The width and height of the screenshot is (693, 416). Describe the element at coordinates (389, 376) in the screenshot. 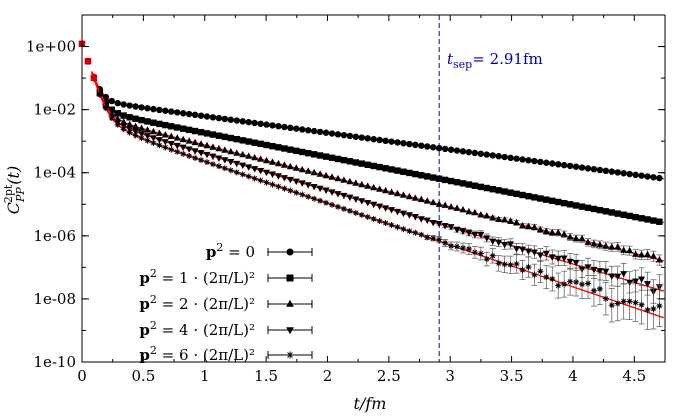

I see `x-tick-label: 2.5` at that location.